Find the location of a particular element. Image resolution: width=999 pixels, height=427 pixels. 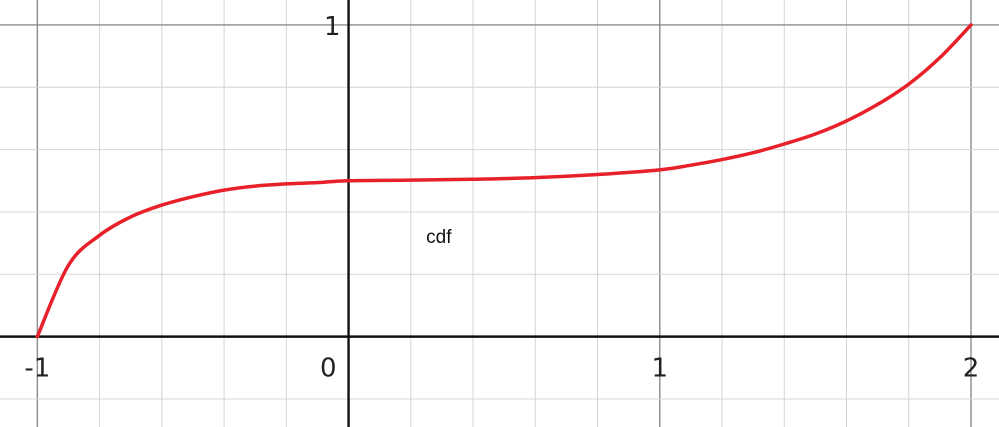

x-tick-label: 1 is located at coordinates (660, 369).